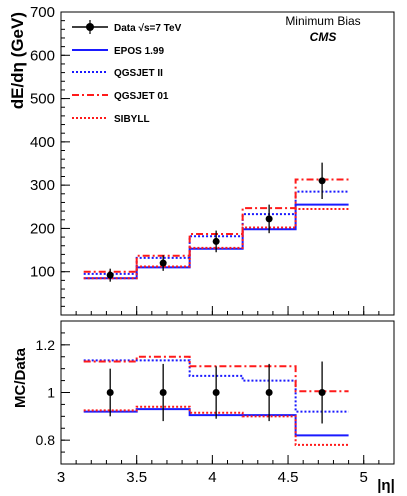  Describe the element at coordinates (42, 228) in the screenshot. I see `main-y-tick-label: 200` at that location.